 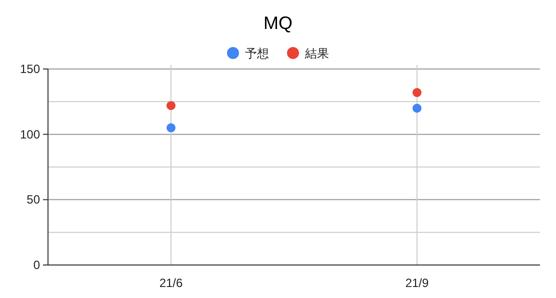 What do you see at coordinates (316, 53) in the screenshot?
I see `legend-label: 結果` at bounding box center [316, 53].